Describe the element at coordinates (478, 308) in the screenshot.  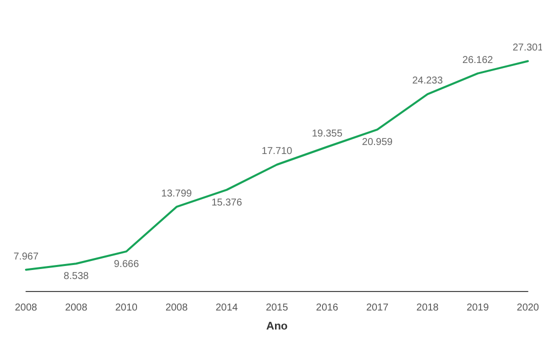
I see `x-tick-label: 2019` at that location.